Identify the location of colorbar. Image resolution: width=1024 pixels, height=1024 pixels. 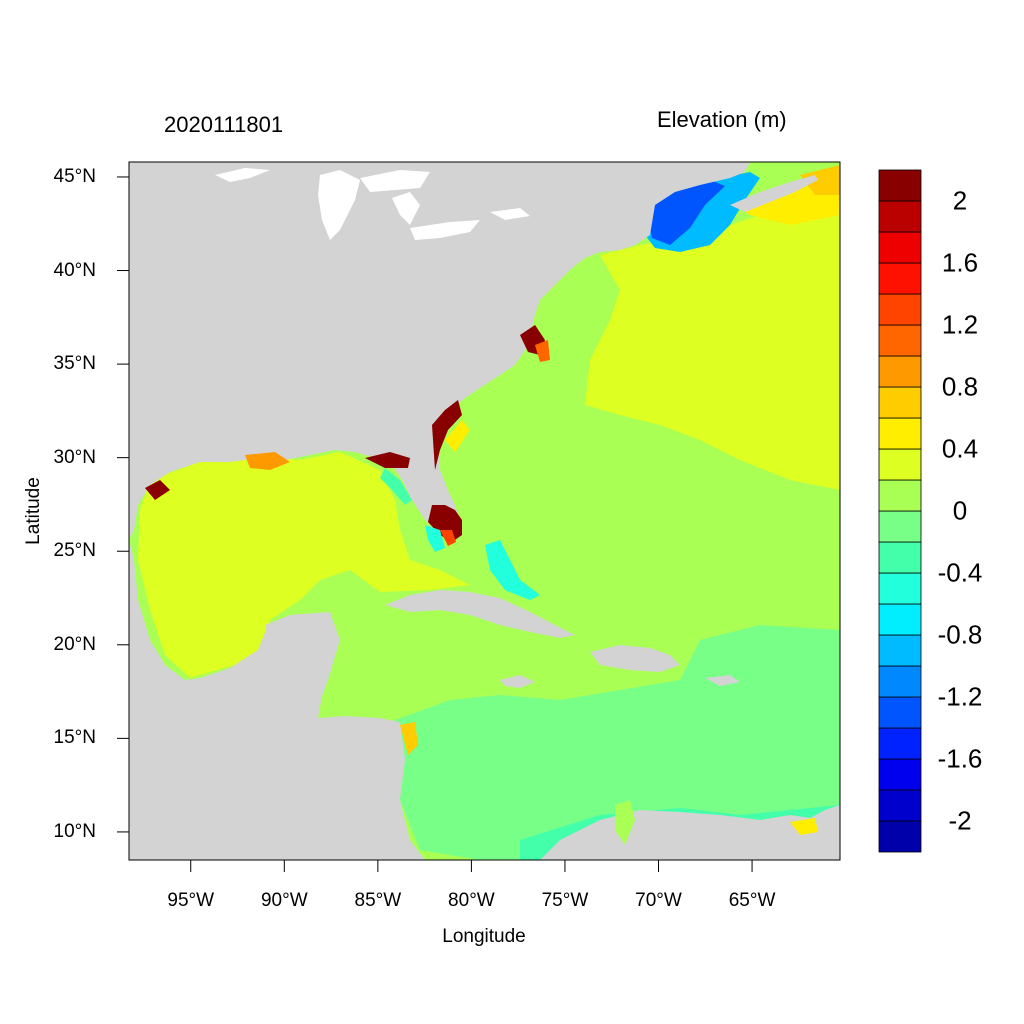
(900, 511).